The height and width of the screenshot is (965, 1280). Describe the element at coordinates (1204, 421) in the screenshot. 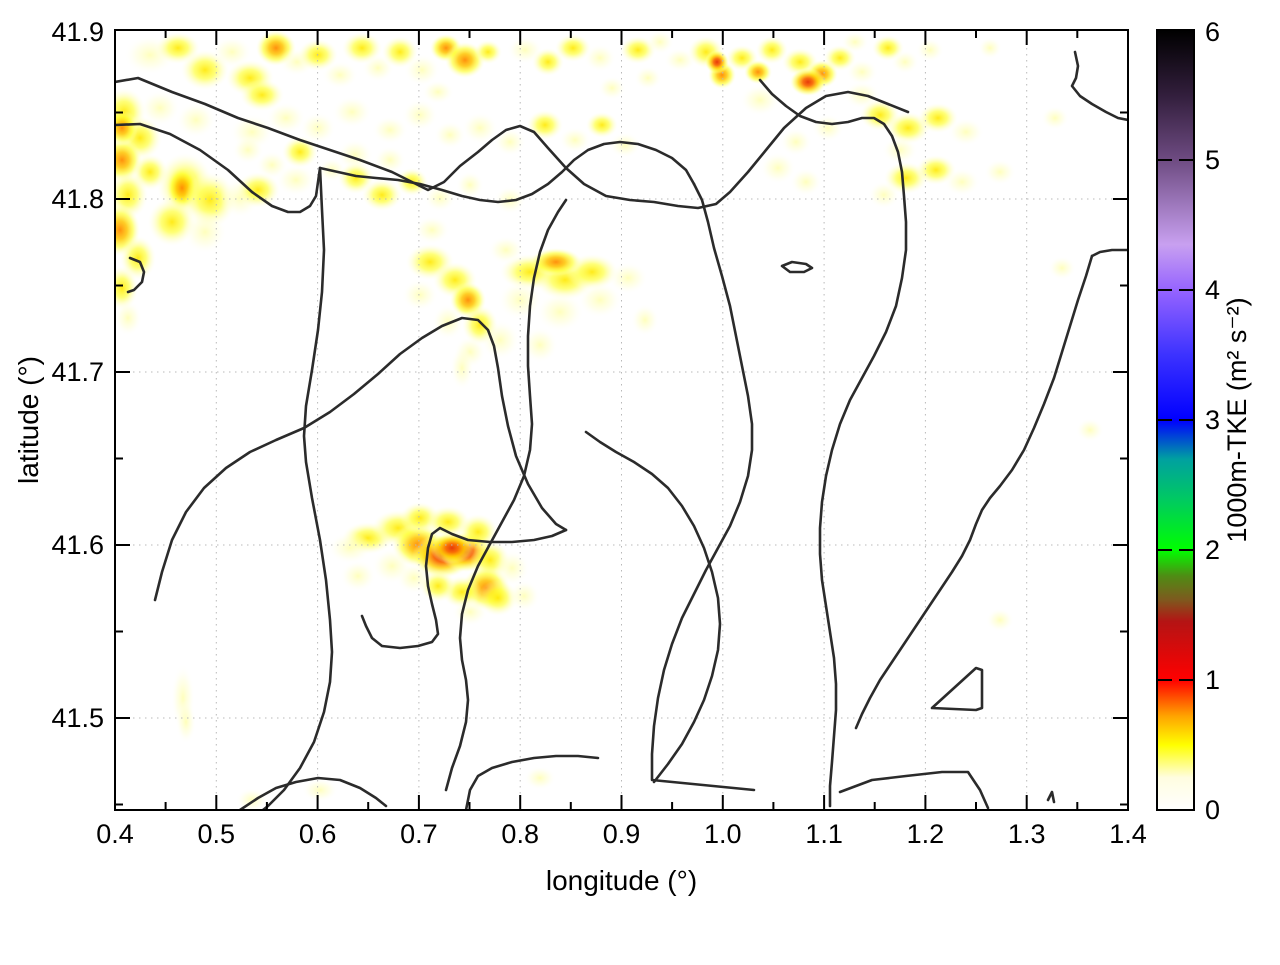

I see `colorbar: 0 1 2 3 4 5 6 1000m-TKE (m² s⁻²)` at that location.